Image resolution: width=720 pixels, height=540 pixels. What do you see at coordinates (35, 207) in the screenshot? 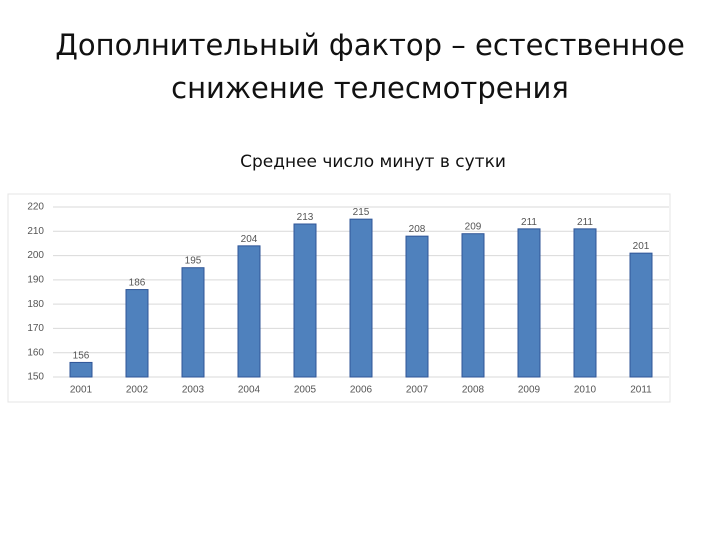
I see `y-tick-label: 220` at bounding box center [35, 207].